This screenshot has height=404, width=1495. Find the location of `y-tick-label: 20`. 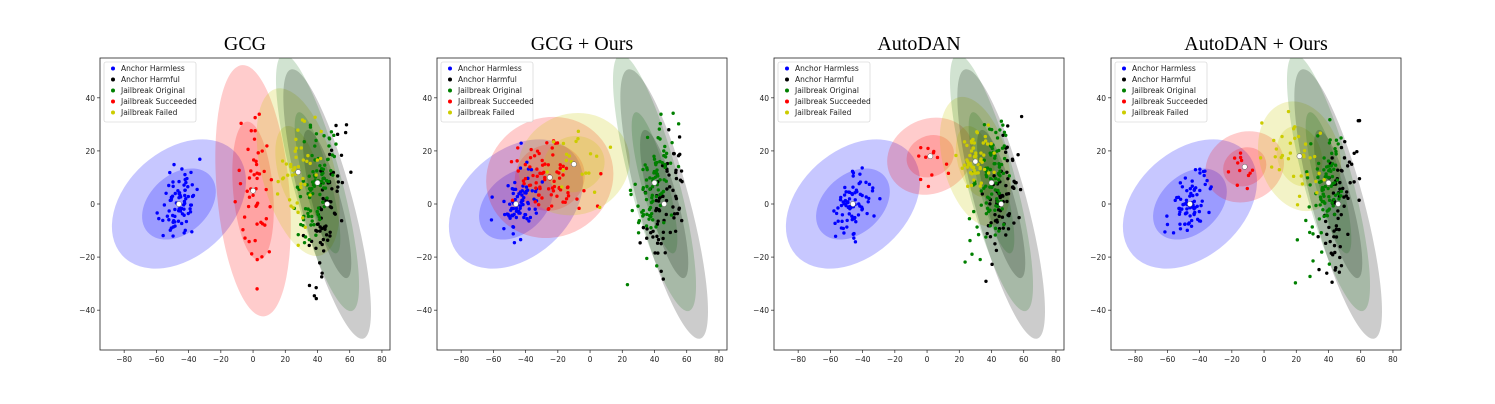

y-tick-label: 20 is located at coordinates (1101, 151).